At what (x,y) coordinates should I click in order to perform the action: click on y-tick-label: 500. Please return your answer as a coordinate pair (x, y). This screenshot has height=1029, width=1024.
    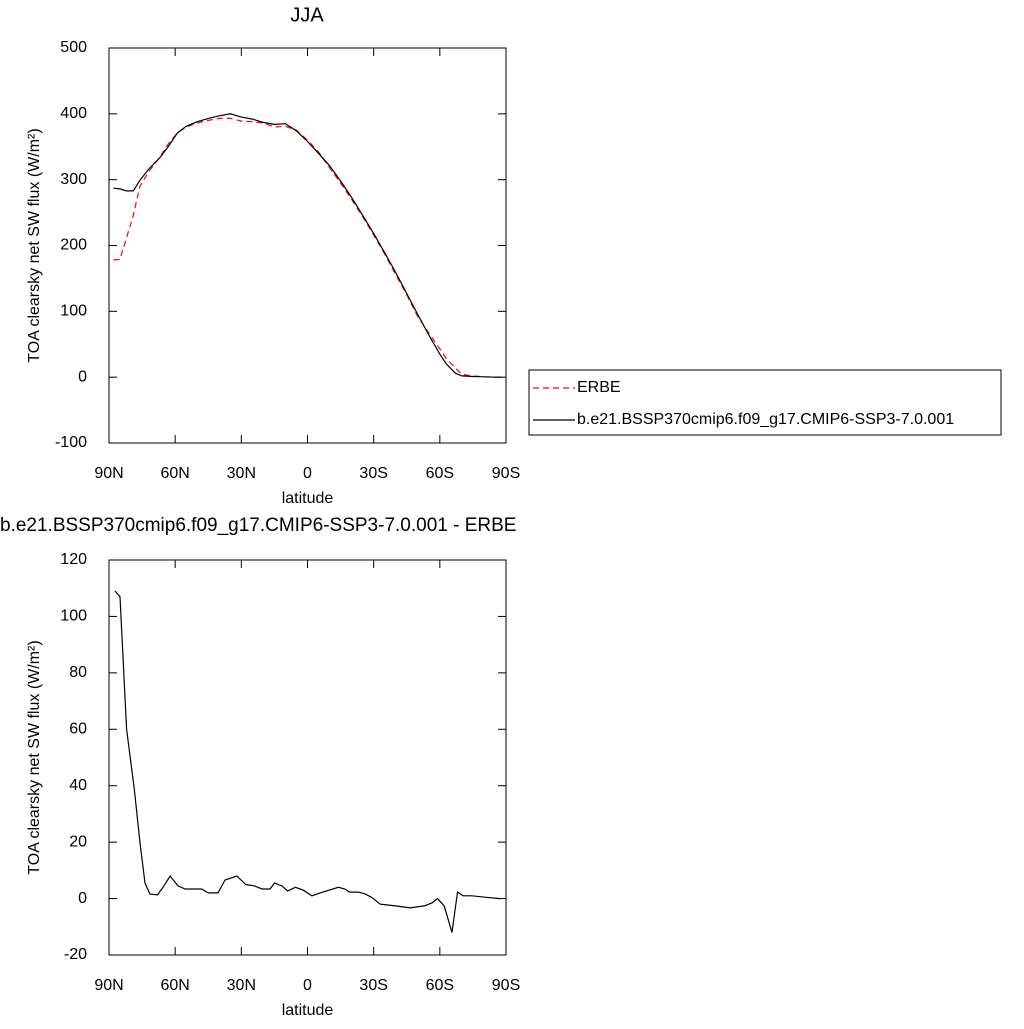
    Looking at the image, I should click on (73, 47).